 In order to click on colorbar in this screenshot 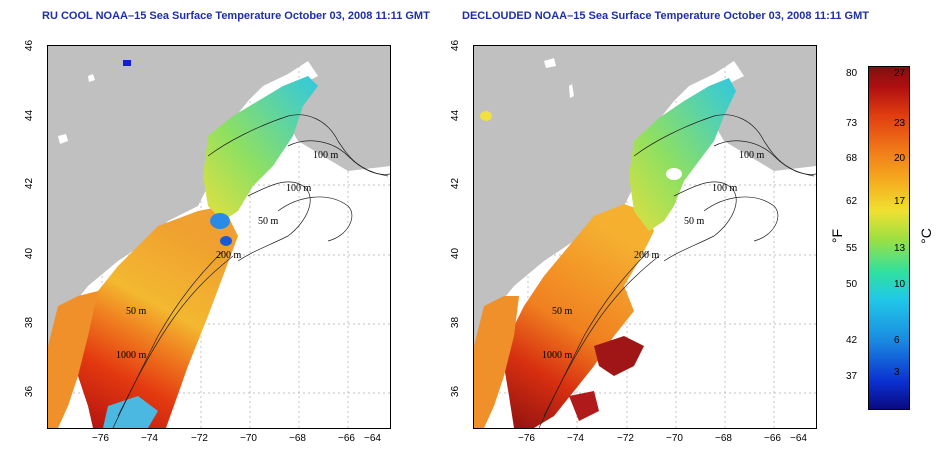, I will do `click(889, 238)`.